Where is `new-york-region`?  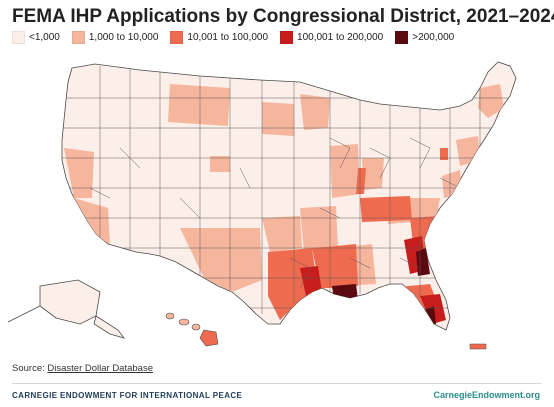
new-york-region is located at coordinates (468, 151).